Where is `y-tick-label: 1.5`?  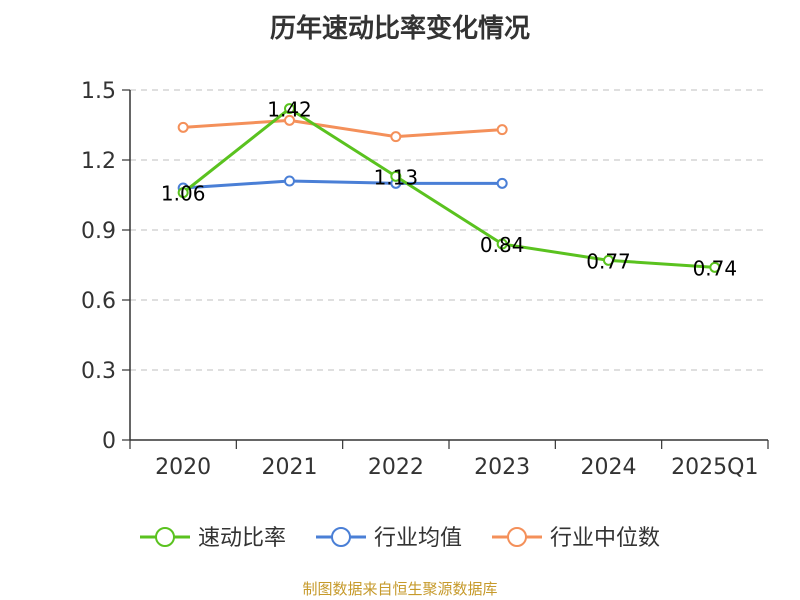
y-tick-label: 1.5 is located at coordinates (98, 91).